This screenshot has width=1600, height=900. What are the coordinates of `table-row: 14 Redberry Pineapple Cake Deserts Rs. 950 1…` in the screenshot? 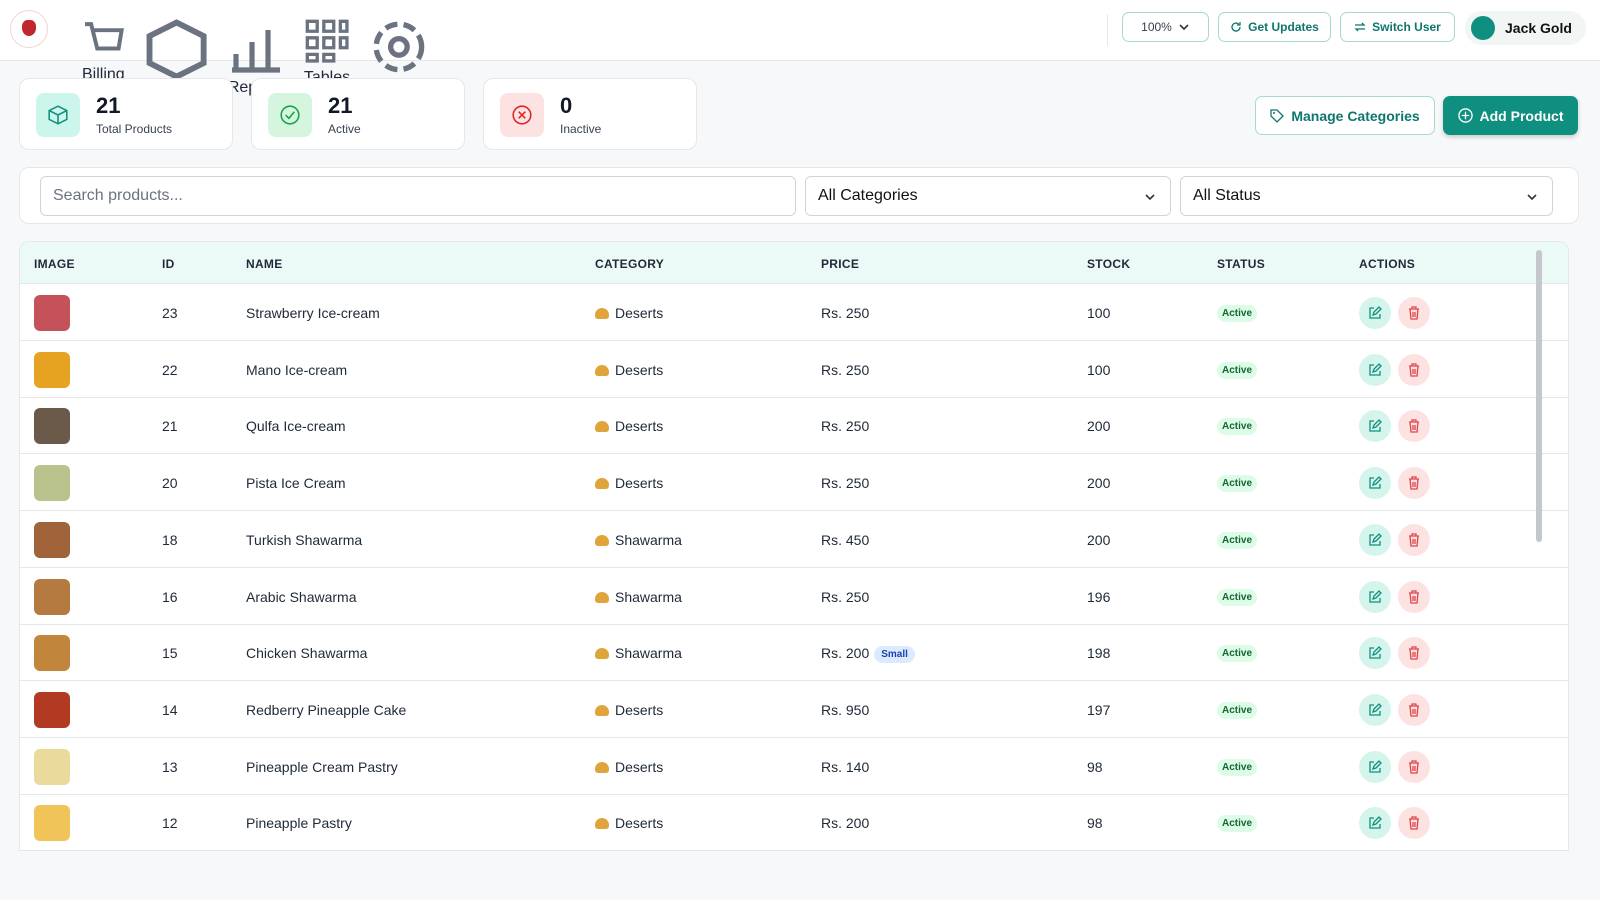 It's located at (794, 709).